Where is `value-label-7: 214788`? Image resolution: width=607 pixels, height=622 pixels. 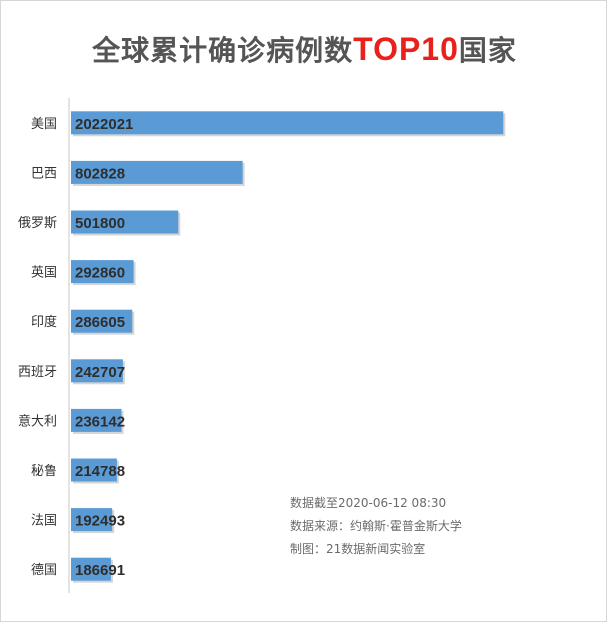 value-label-7: 214788 is located at coordinates (100, 471).